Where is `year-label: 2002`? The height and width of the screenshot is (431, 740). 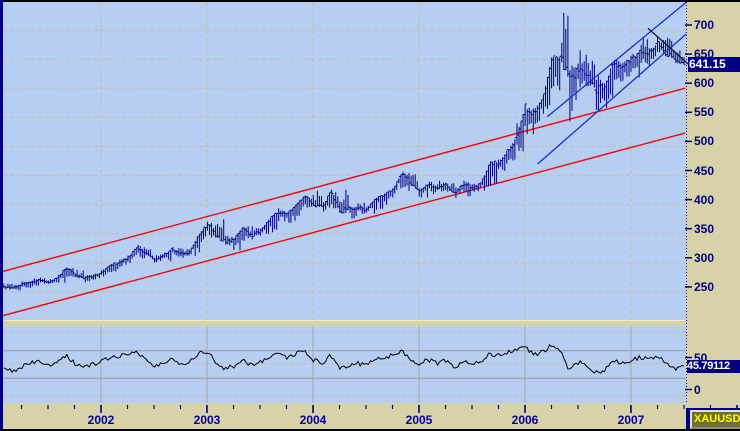 year-label: 2002 is located at coordinates (101, 420).